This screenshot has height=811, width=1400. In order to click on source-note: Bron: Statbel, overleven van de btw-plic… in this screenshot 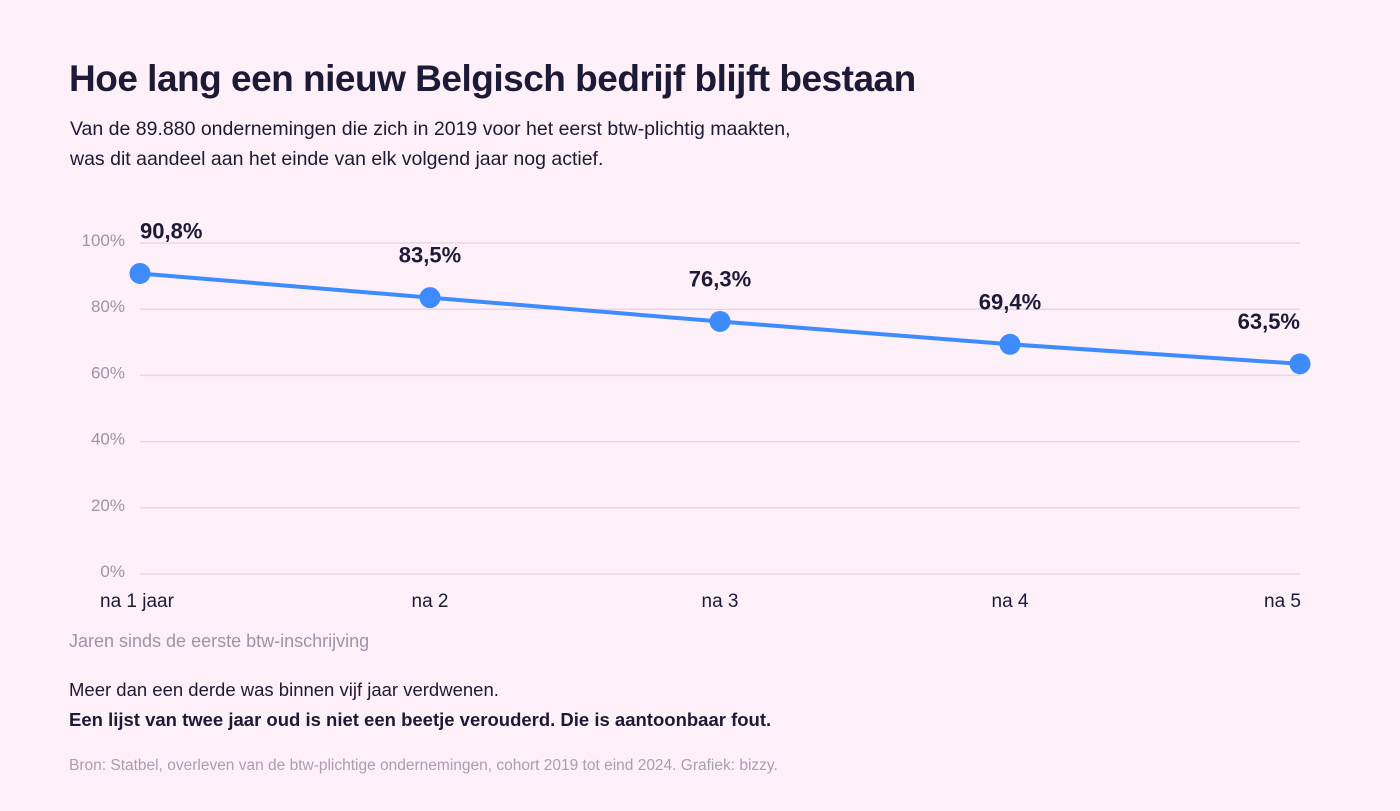, I will do `click(423, 765)`.